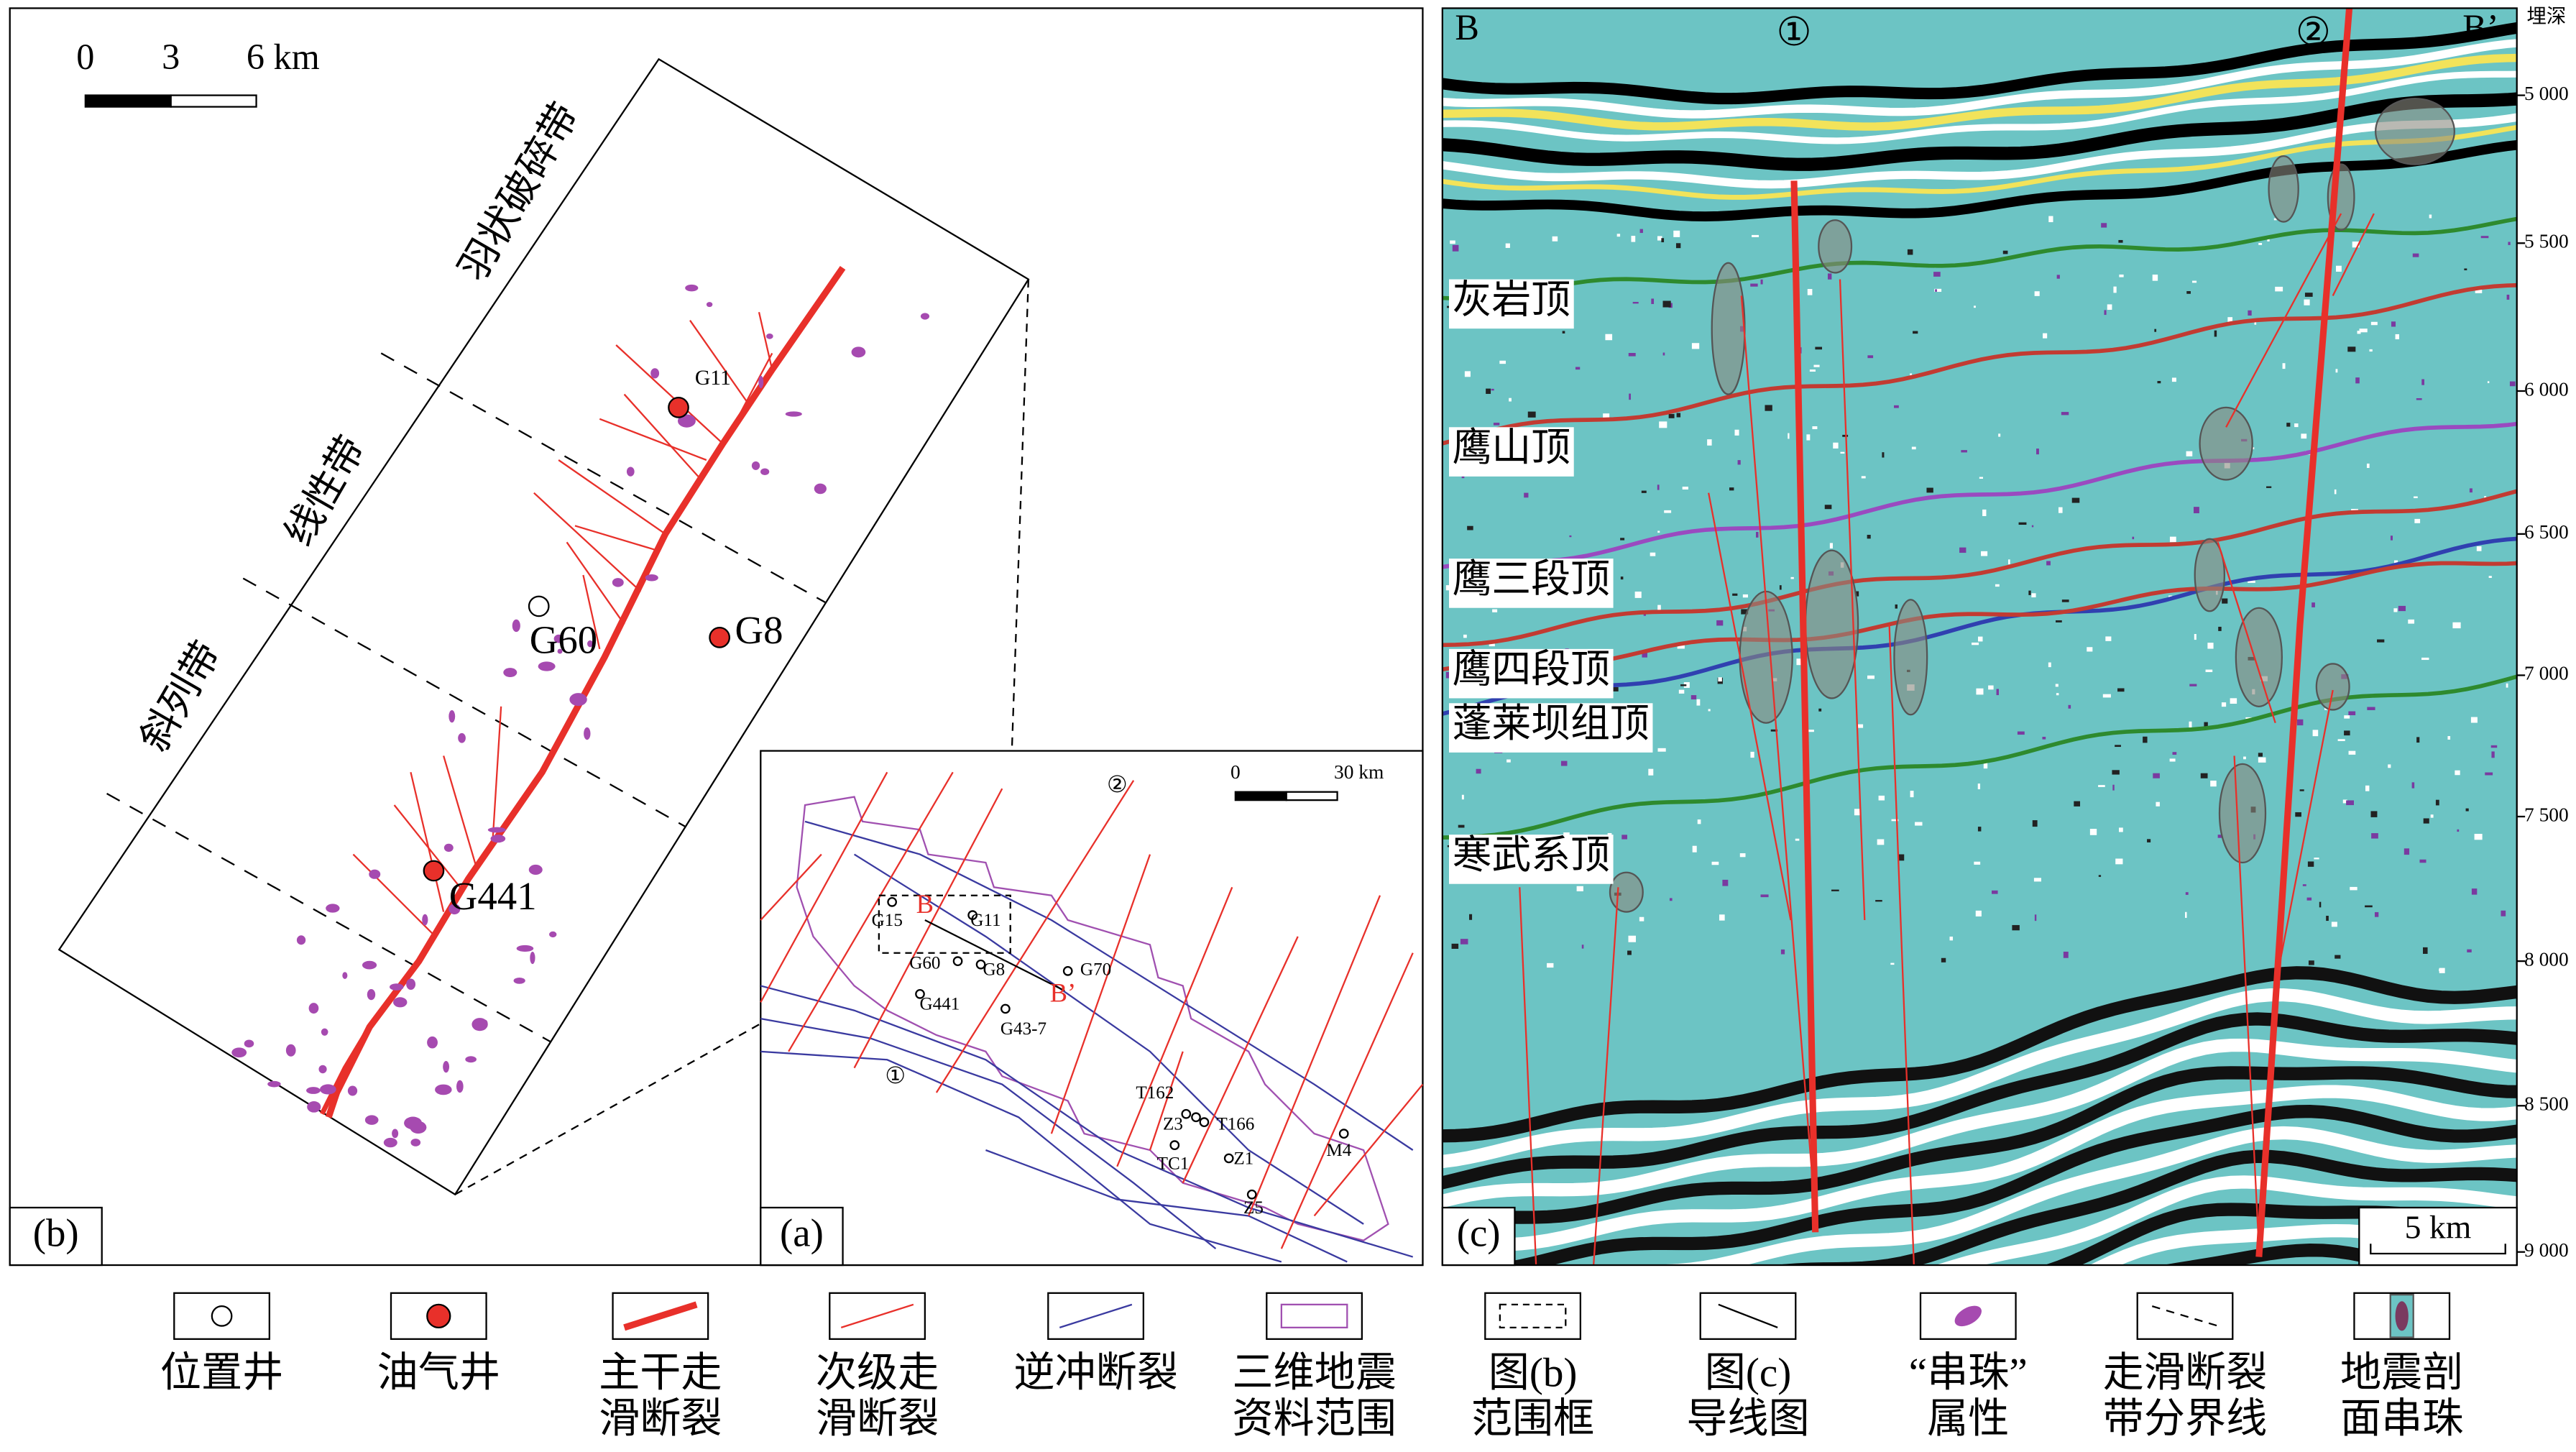  I want to click on legend-label: 面串珠, so click(2401, 1419).